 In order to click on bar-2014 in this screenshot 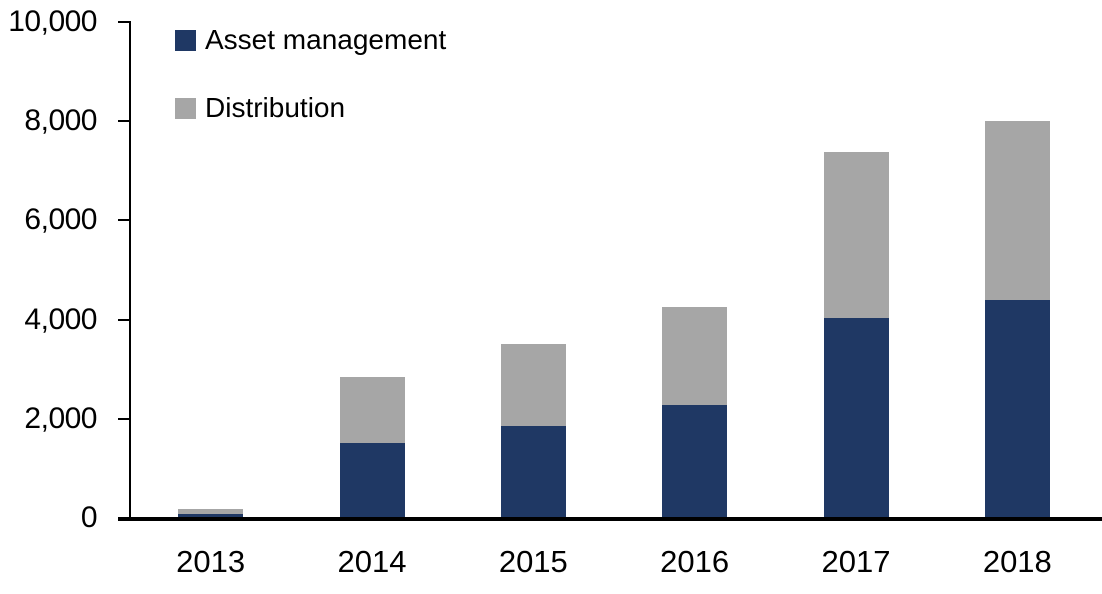, I will do `click(372, 447)`.